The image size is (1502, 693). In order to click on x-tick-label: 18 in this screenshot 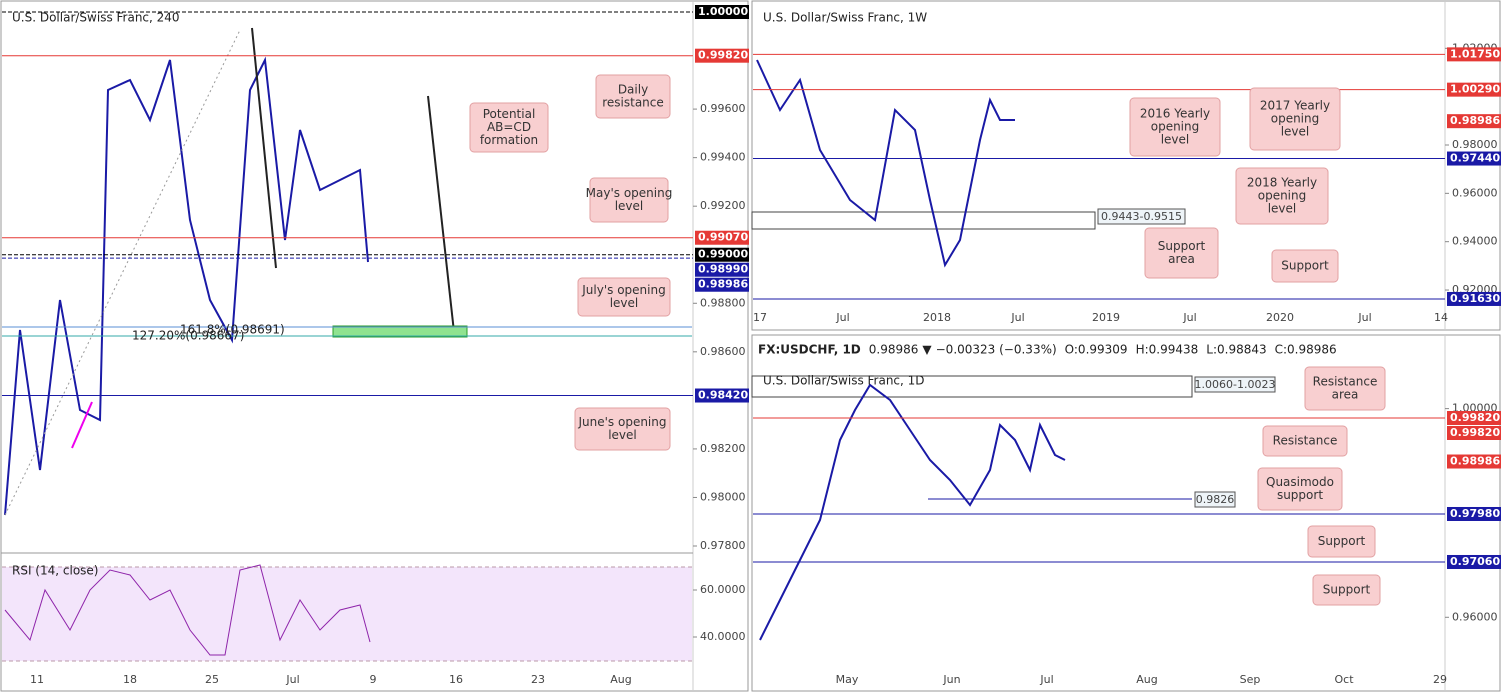, I will do `click(130, 679)`.